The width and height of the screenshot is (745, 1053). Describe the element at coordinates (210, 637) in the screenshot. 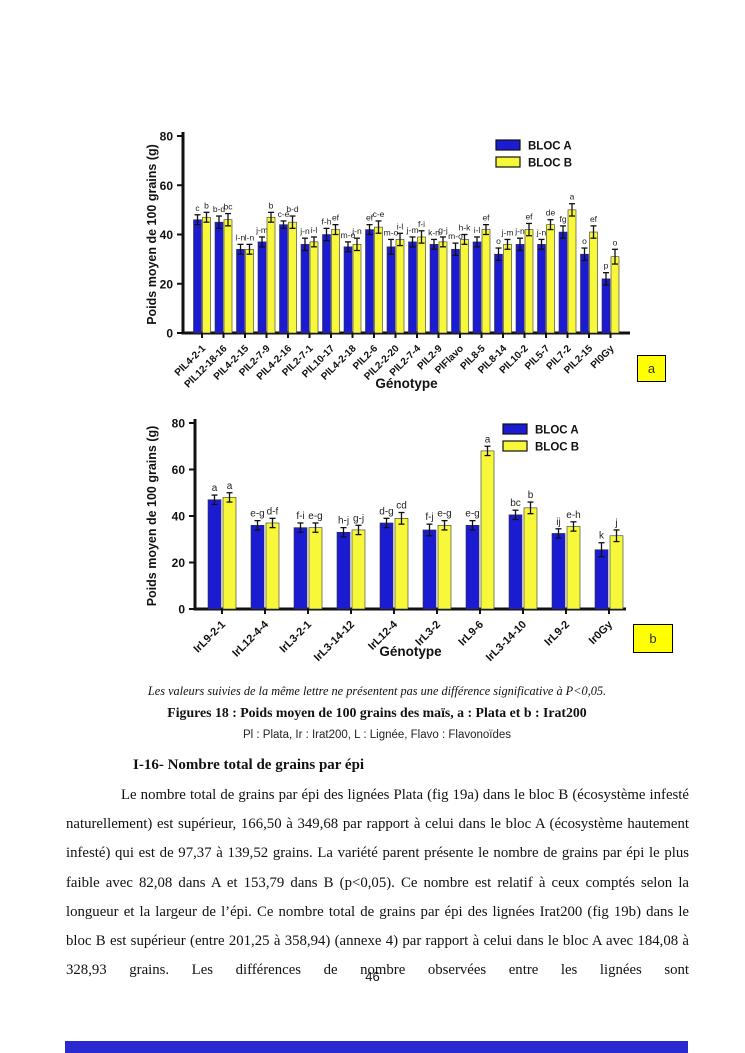

I see `x-category-label: IrL9-2-1` at that location.